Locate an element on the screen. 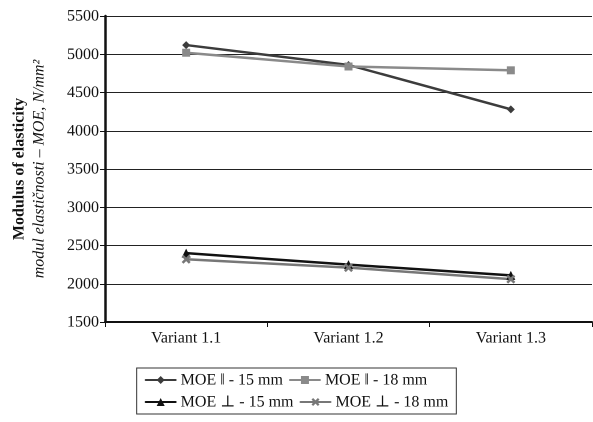  x-tick-label: Variant 1.3 is located at coordinates (511, 338).